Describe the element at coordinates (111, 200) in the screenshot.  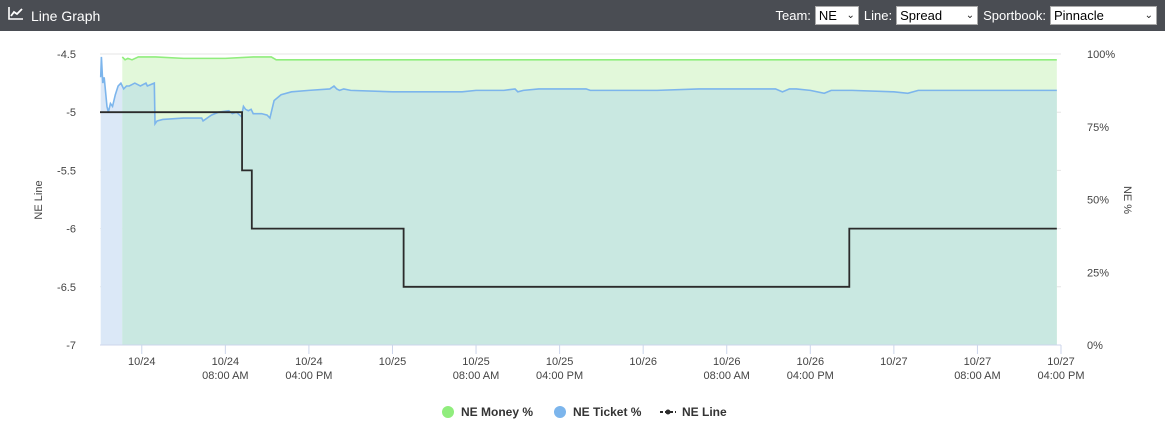
I see `ticket-area-early` at that location.